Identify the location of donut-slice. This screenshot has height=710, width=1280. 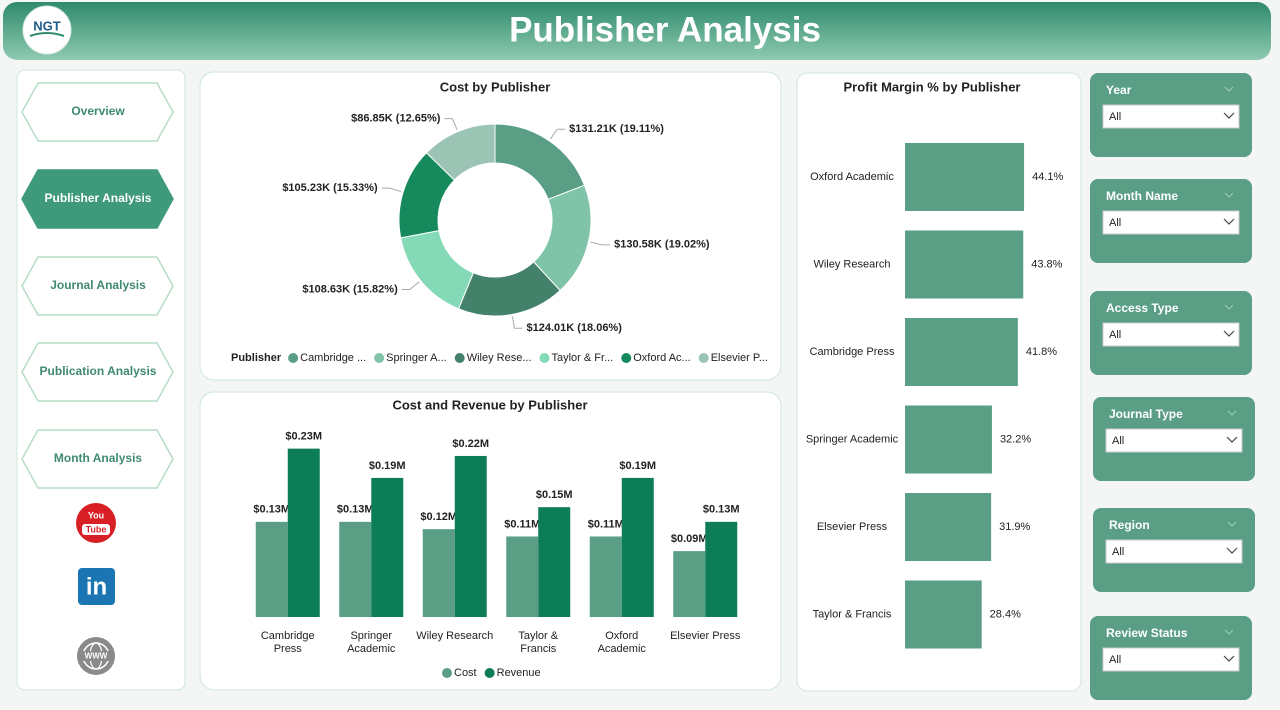
(460, 152).